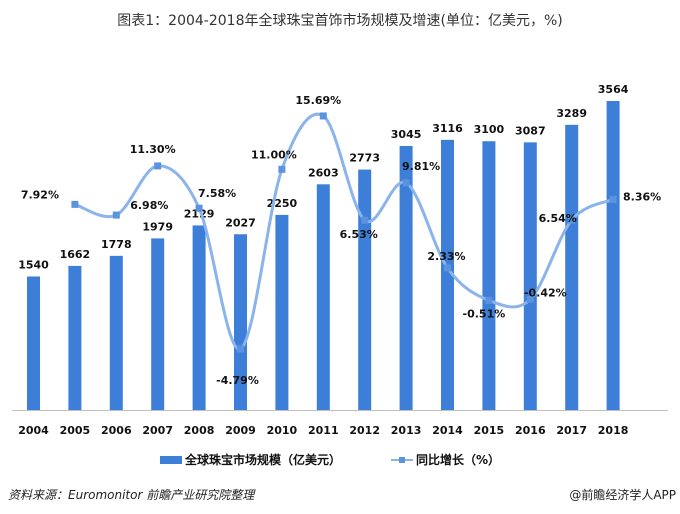  I want to click on growth-marker-2008, so click(199, 208).